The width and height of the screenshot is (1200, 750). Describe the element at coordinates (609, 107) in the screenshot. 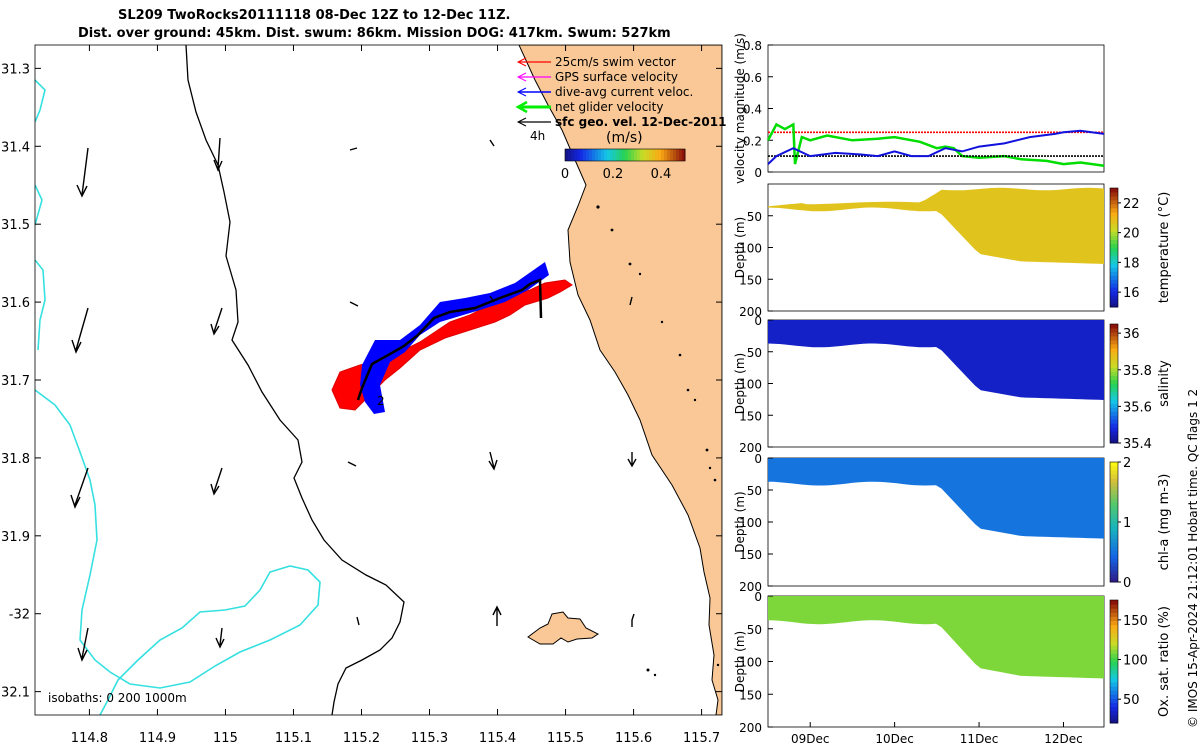

I see `legend-net: net glider velocity` at that location.